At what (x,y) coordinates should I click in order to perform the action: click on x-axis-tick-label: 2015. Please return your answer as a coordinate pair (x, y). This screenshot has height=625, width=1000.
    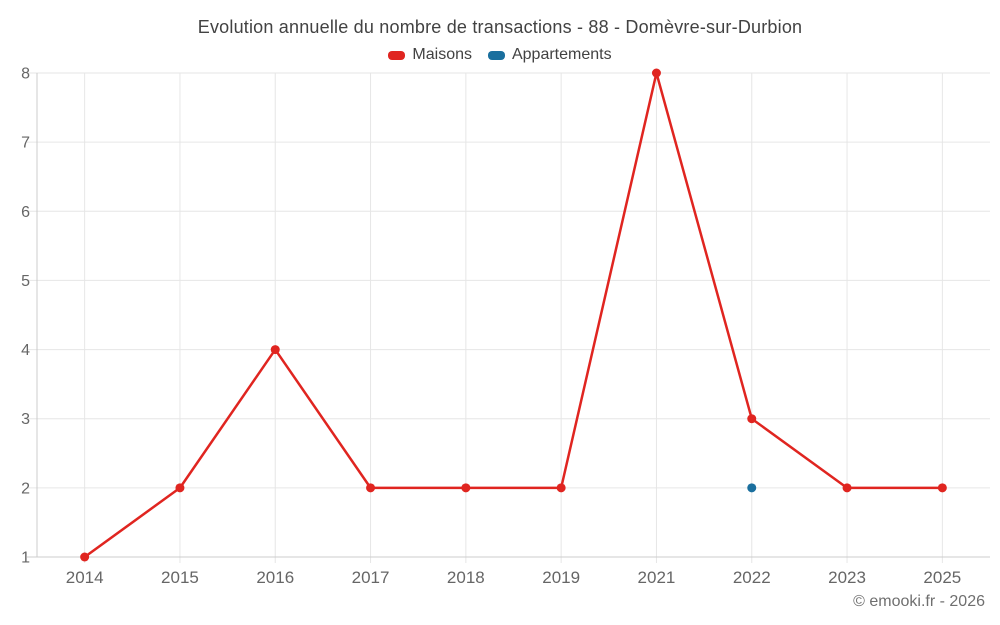
    Looking at the image, I should click on (180, 577).